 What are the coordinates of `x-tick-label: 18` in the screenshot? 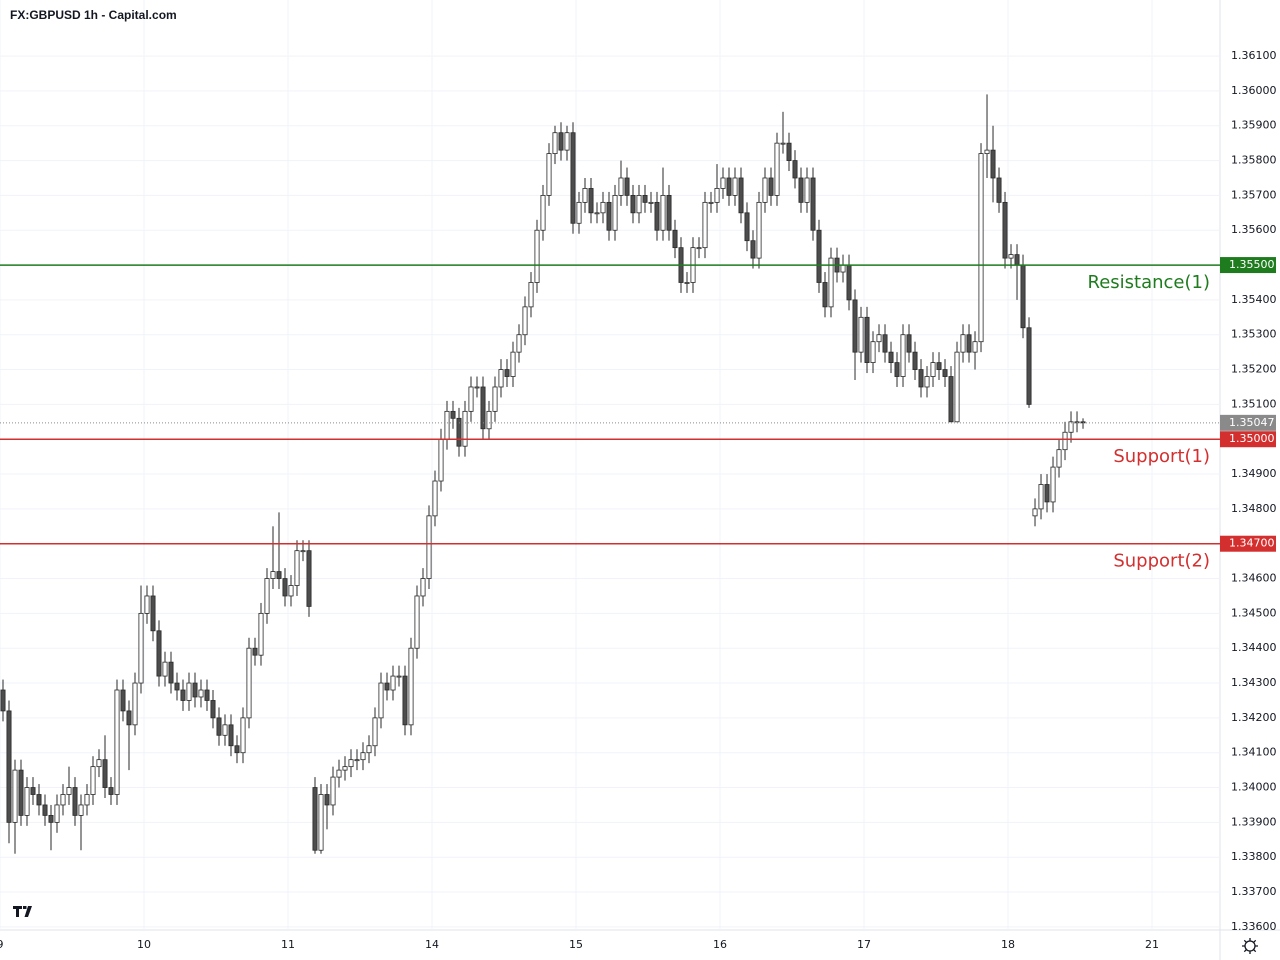 It's located at (1008, 944).